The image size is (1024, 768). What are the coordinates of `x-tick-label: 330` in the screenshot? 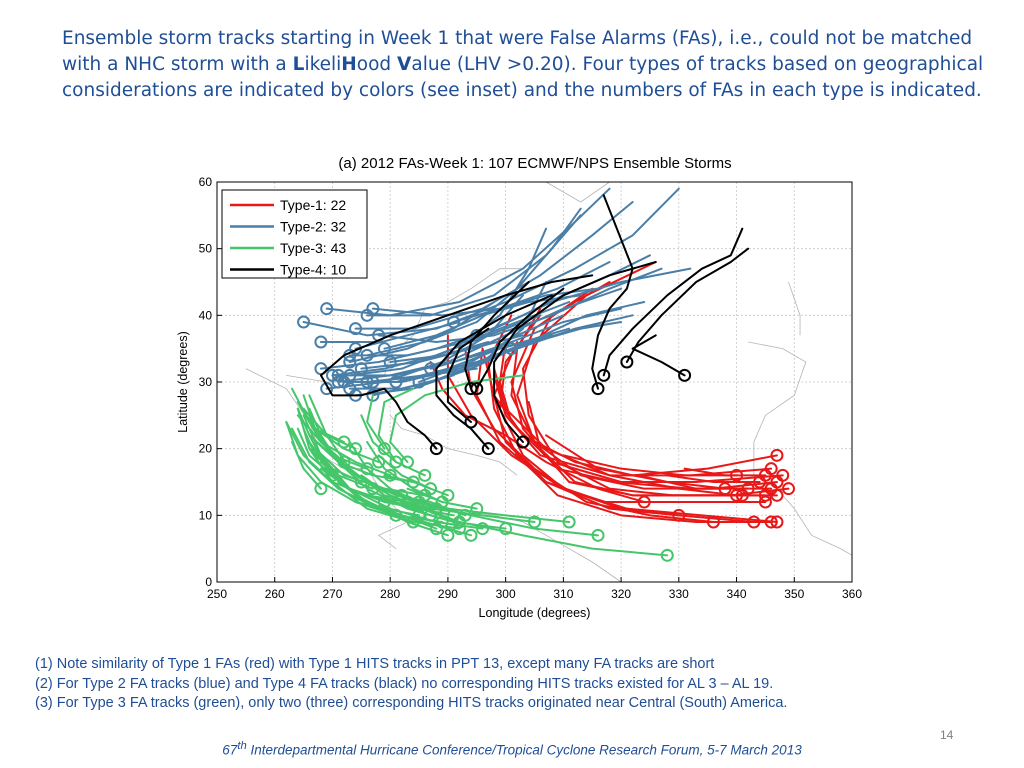 It's located at (679, 594).